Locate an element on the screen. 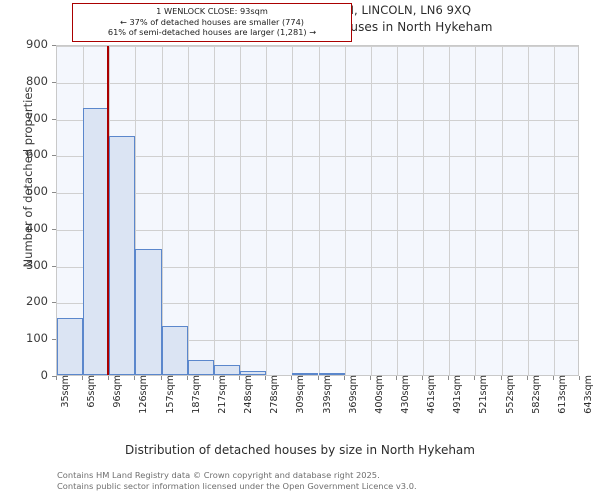 This screenshot has height=500, width=600. y-axis-tick-label: 0 is located at coordinates (44, 375).